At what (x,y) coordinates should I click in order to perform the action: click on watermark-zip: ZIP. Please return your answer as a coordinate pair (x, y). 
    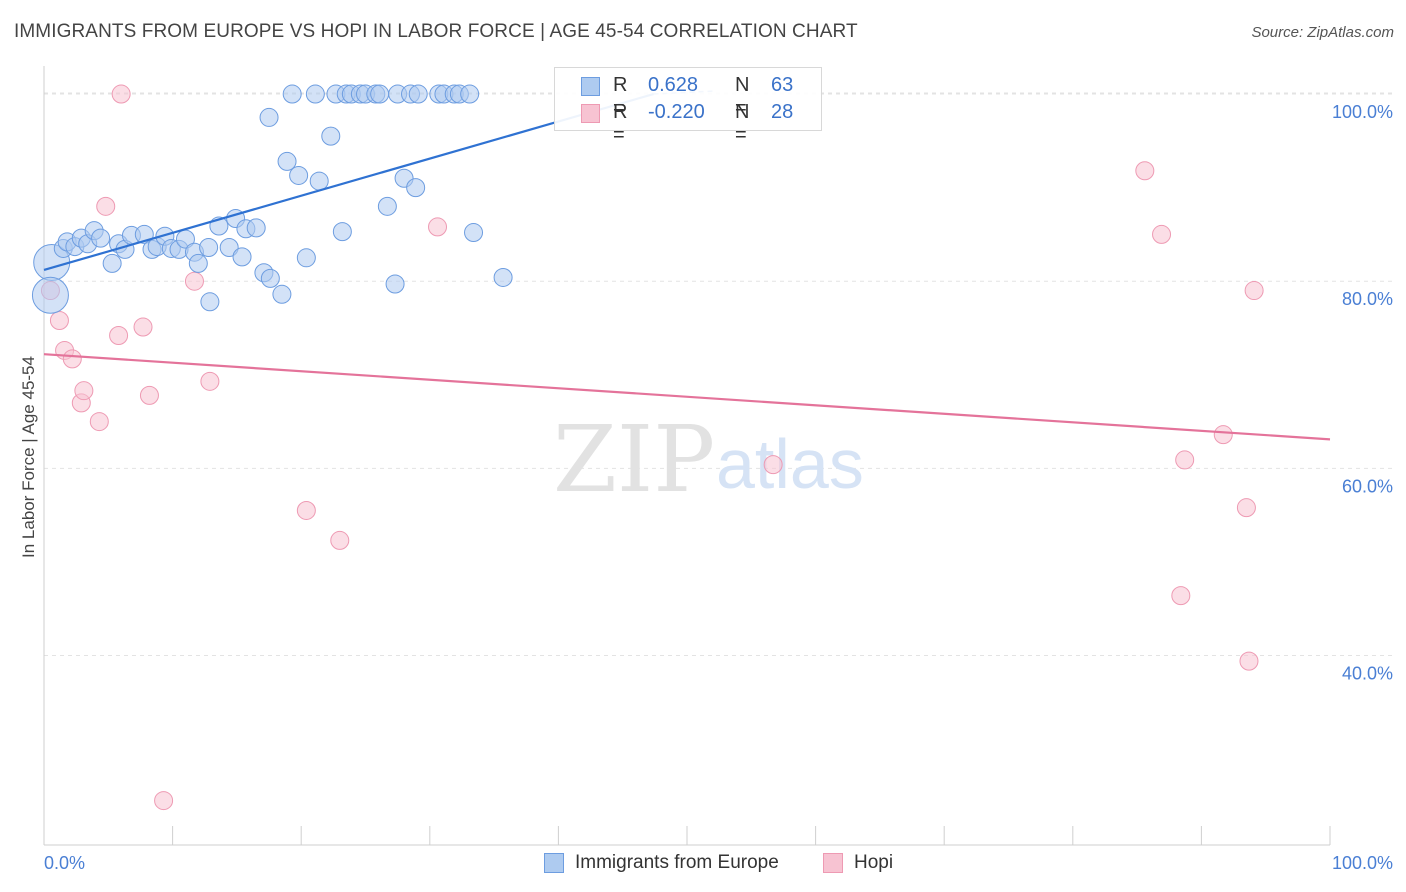
    Looking at the image, I should click on (634, 459).